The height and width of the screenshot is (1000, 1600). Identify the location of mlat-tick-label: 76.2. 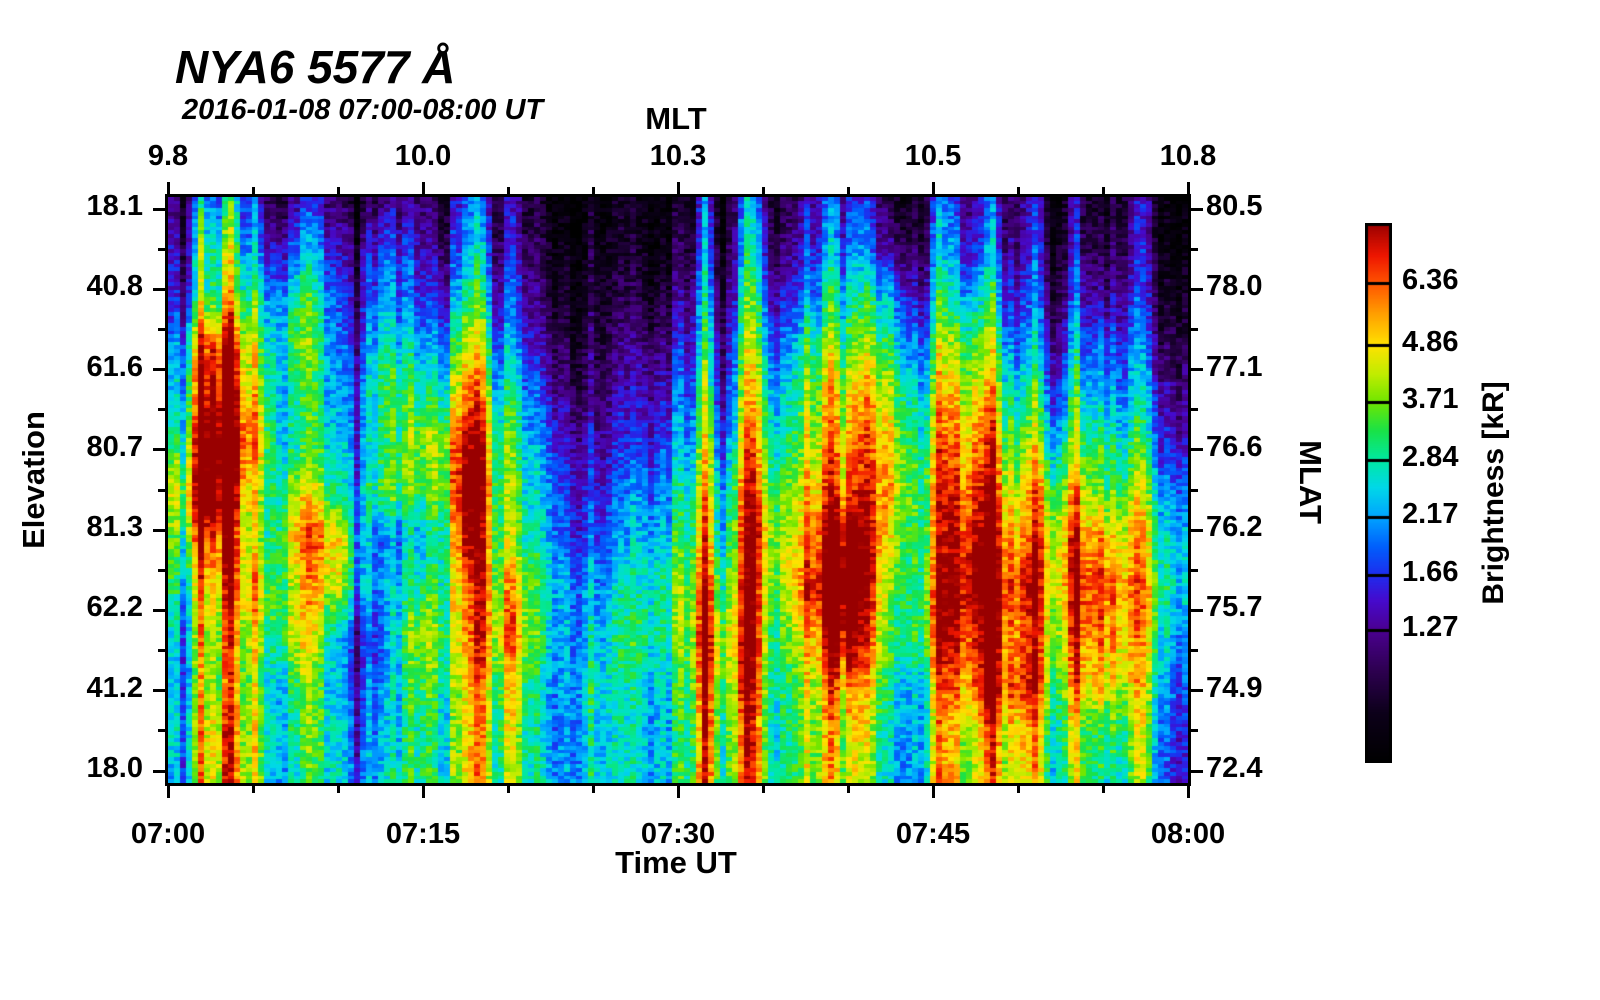
(1234, 527).